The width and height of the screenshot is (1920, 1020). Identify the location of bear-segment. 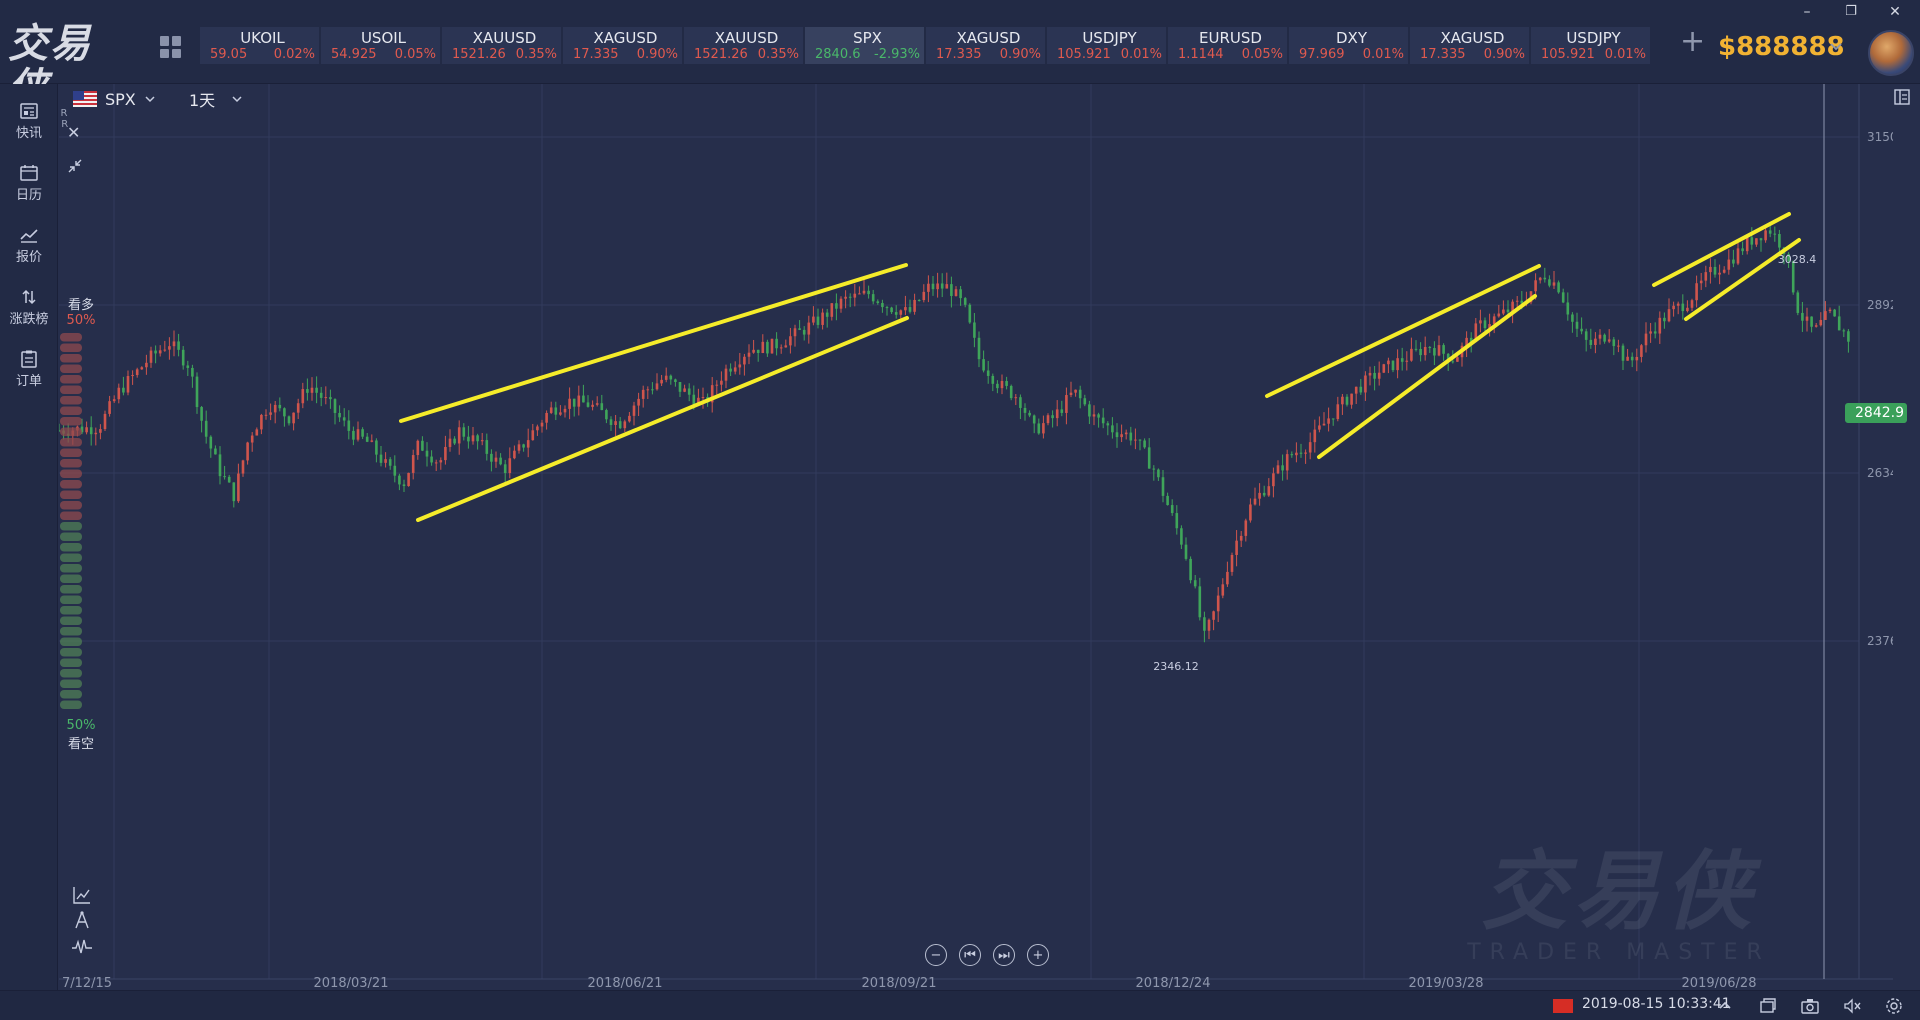
(71, 578).